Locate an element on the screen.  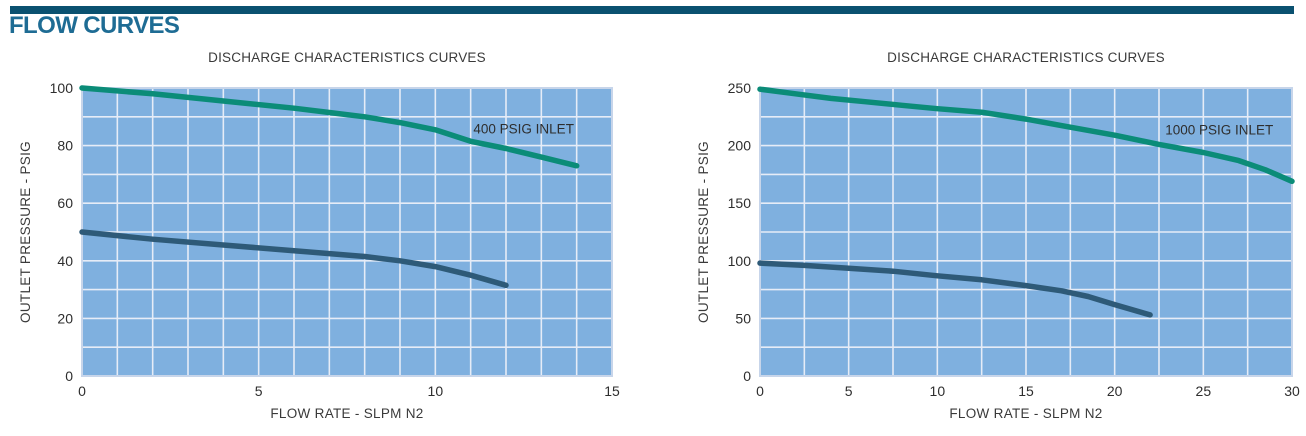
x-tick-label: 25 is located at coordinates (1204, 391).